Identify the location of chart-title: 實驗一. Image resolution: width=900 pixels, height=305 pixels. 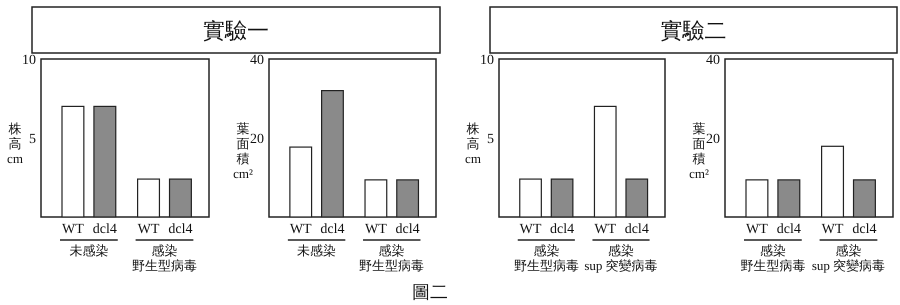
(236, 30).